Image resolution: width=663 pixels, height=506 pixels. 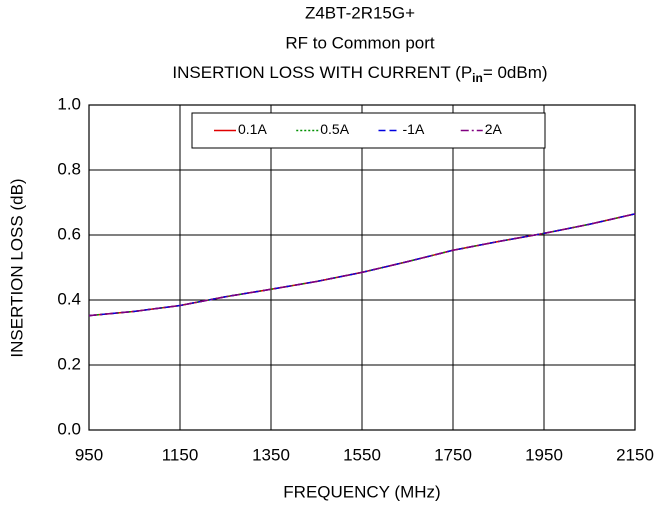 What do you see at coordinates (16, 267) in the screenshot?
I see `y-axis-label: INSERTION LOSS (dB)` at bounding box center [16, 267].